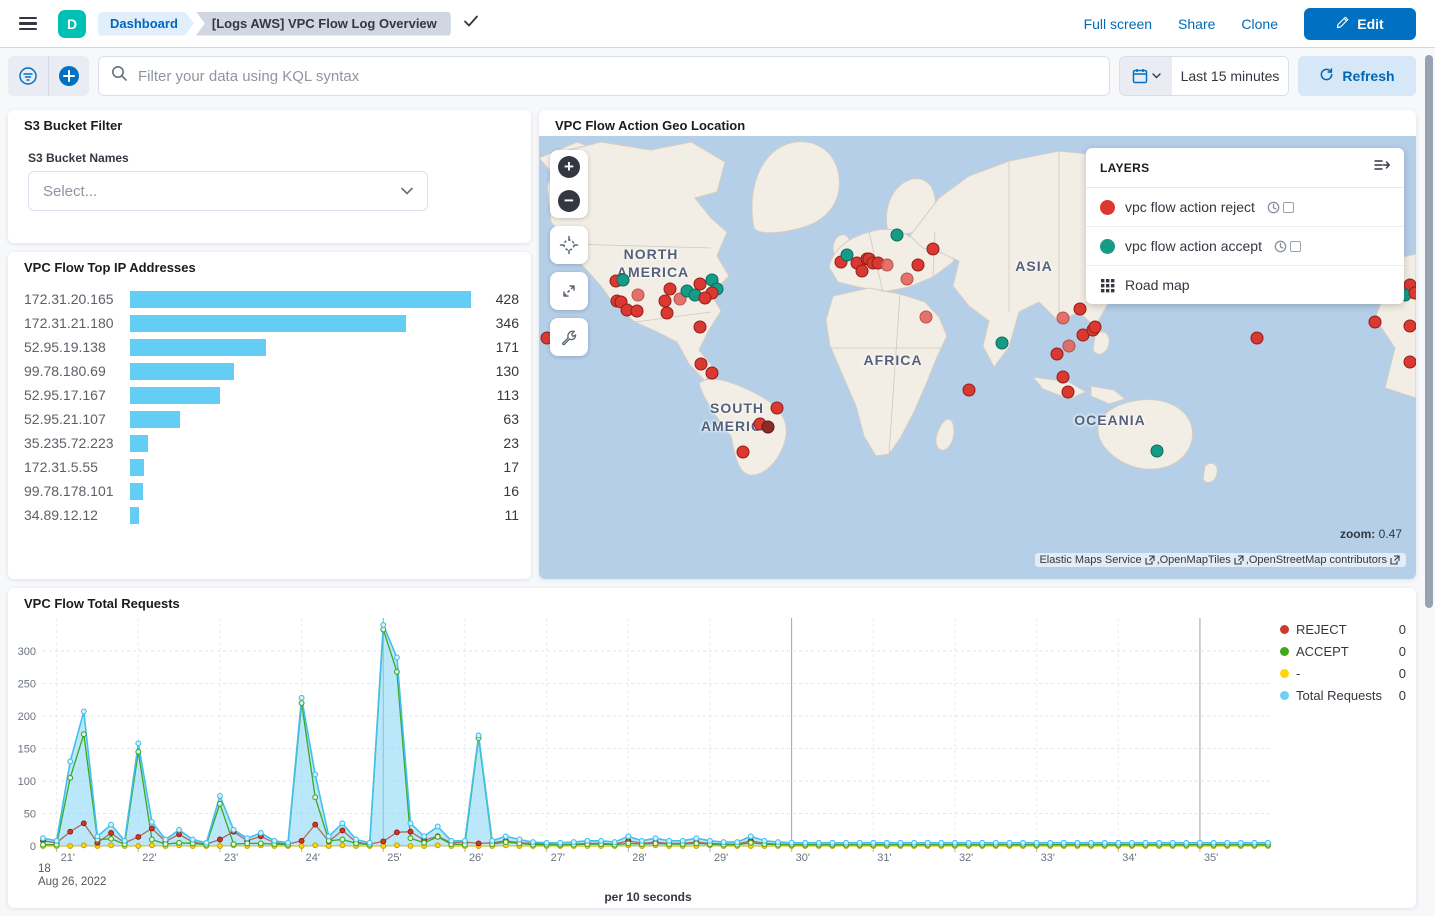 This screenshot has width=1435, height=916. What do you see at coordinates (1230, 76) in the screenshot?
I see `time-range-button: Last 15 minutes` at bounding box center [1230, 76].